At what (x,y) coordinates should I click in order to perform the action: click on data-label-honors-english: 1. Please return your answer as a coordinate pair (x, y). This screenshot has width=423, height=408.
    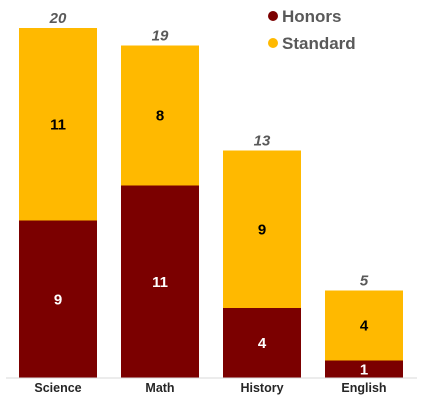
    Looking at the image, I should click on (364, 369).